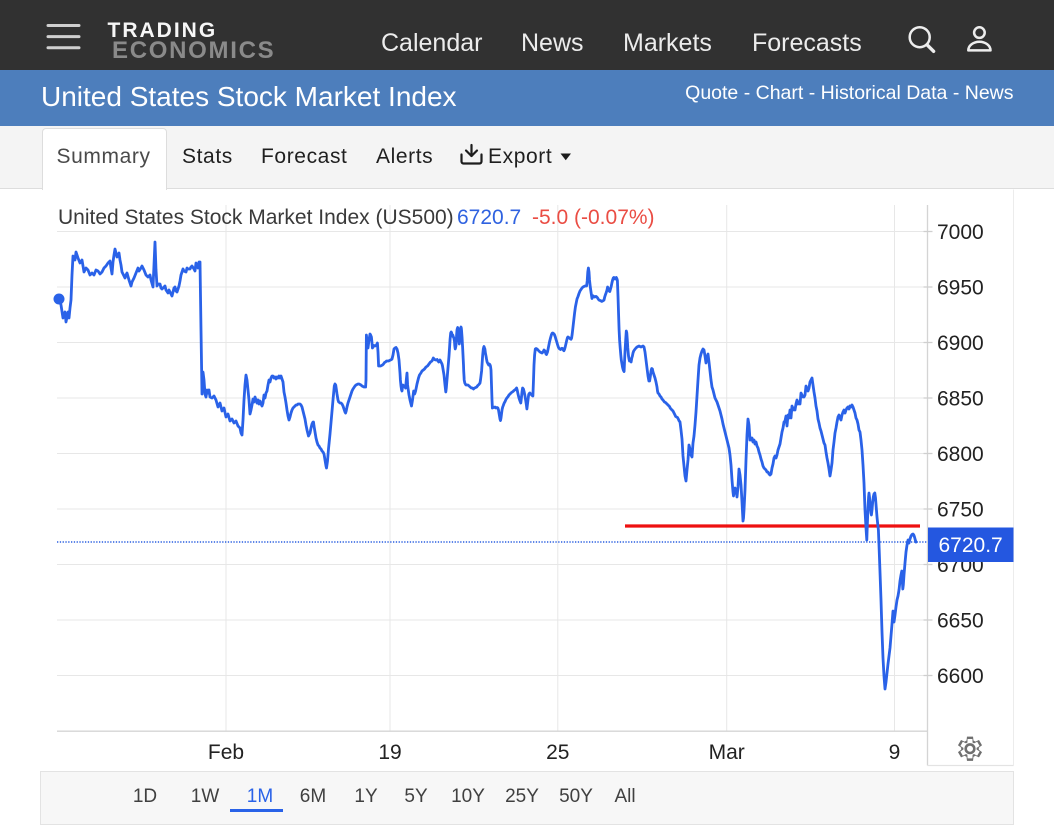  I want to click on svg-text: 6900, so click(960, 343).